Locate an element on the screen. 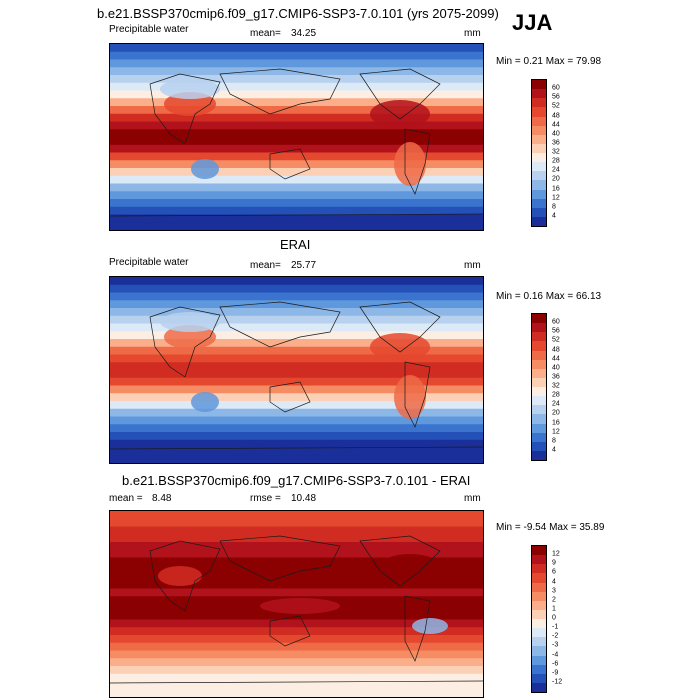 Image resolution: width=700 pixels, height=700 pixels. colorbar-label: -12 is located at coordinates (557, 682).